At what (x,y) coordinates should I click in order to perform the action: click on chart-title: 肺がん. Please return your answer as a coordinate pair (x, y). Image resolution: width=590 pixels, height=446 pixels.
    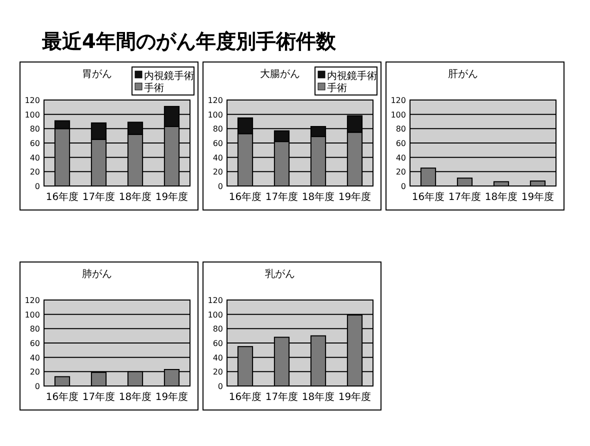
    Looking at the image, I should click on (97, 274).